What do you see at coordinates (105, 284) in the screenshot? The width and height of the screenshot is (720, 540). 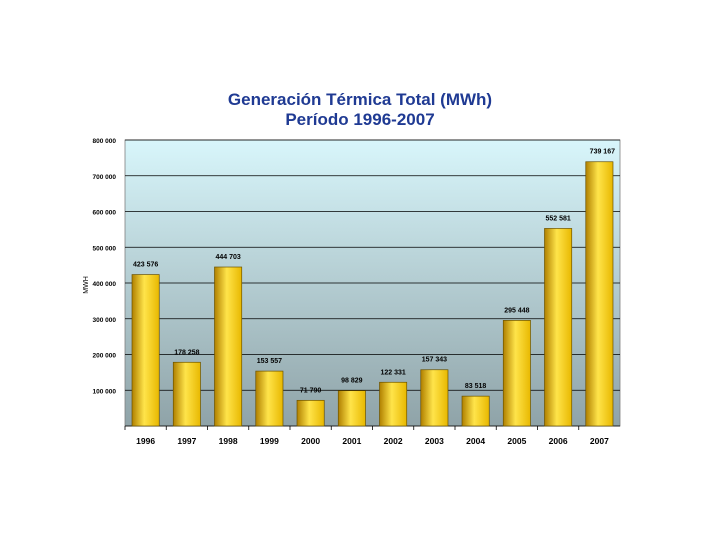 I see `y-tick-label: 400 000` at bounding box center [105, 284].